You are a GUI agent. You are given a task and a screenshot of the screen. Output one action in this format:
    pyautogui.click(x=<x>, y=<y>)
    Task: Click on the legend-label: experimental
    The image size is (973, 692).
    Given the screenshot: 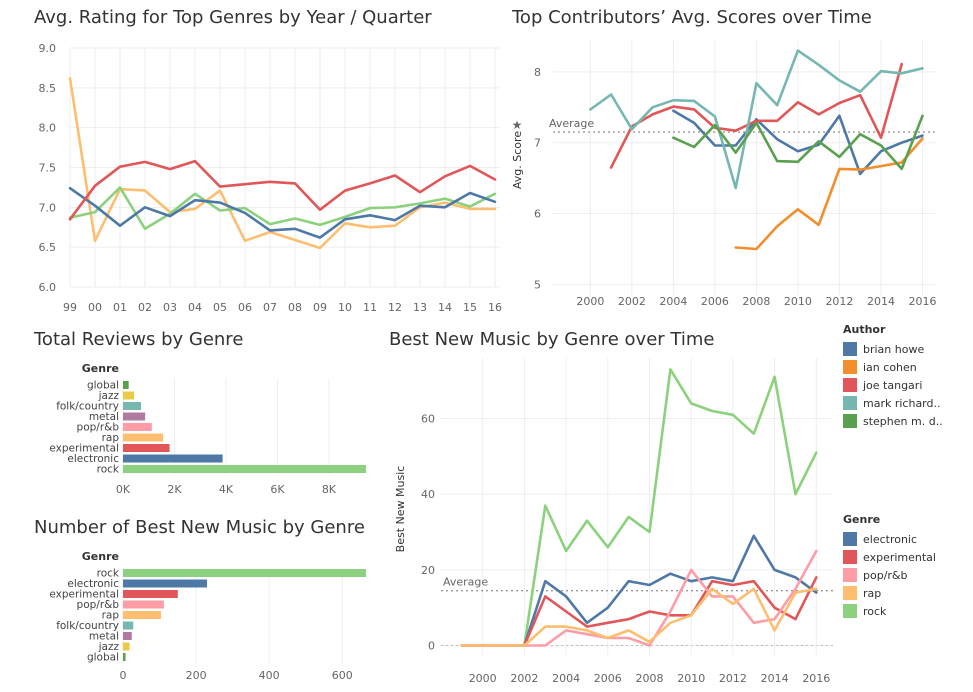 What is the action you would take?
    pyautogui.click(x=899, y=557)
    